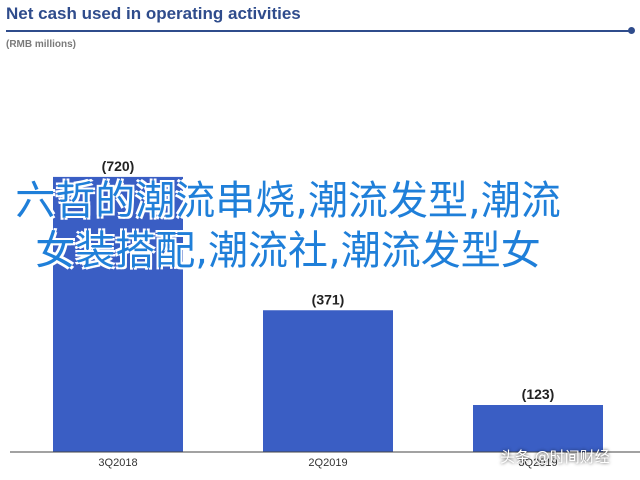 The image size is (640, 480). I want to click on data-label-3Q2018: (720), so click(118, 166).